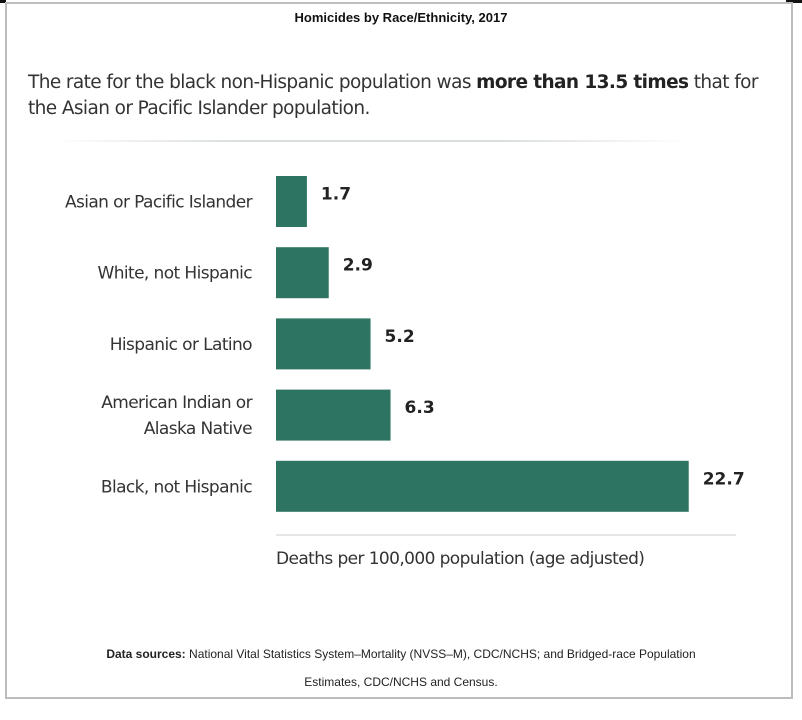  I want to click on value-label-4: 22.7, so click(724, 479).